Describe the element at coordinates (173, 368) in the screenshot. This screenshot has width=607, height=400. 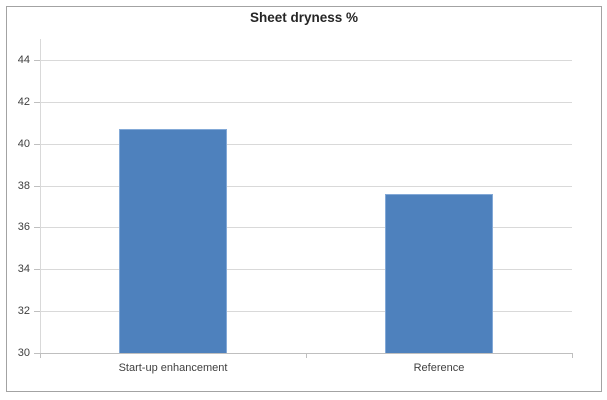
I see `category-label: Start-up enhancement` at that location.